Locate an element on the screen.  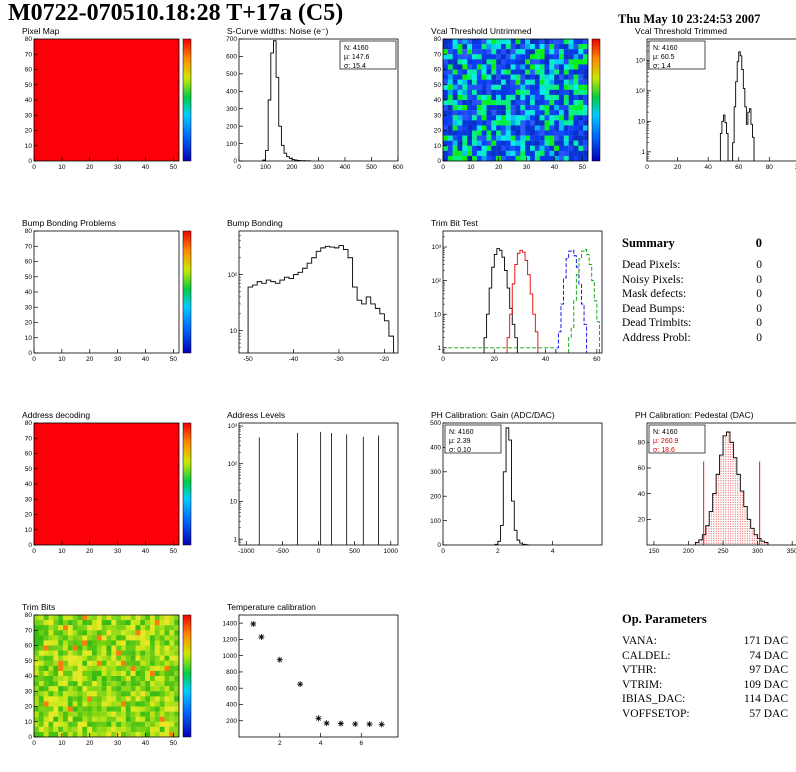
ph-calibration-gain-title: PH Calibration: Gain (ADC/DAC) is located at coordinates (493, 415).